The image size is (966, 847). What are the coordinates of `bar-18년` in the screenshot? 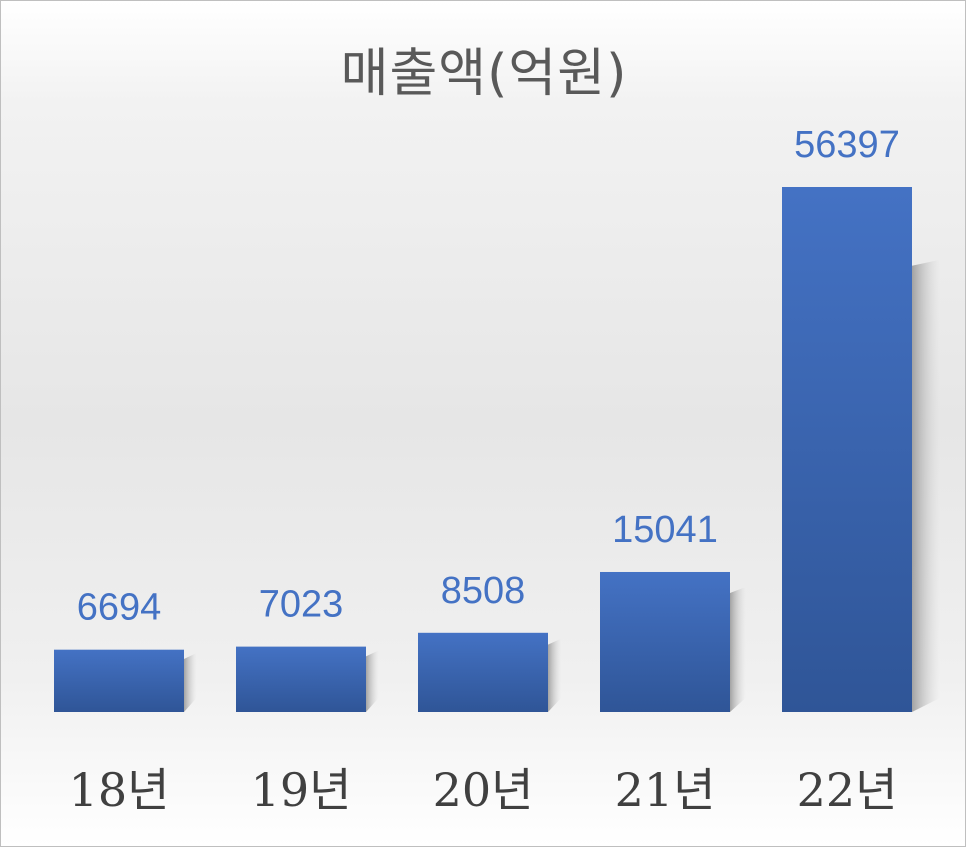 It's located at (119, 680).